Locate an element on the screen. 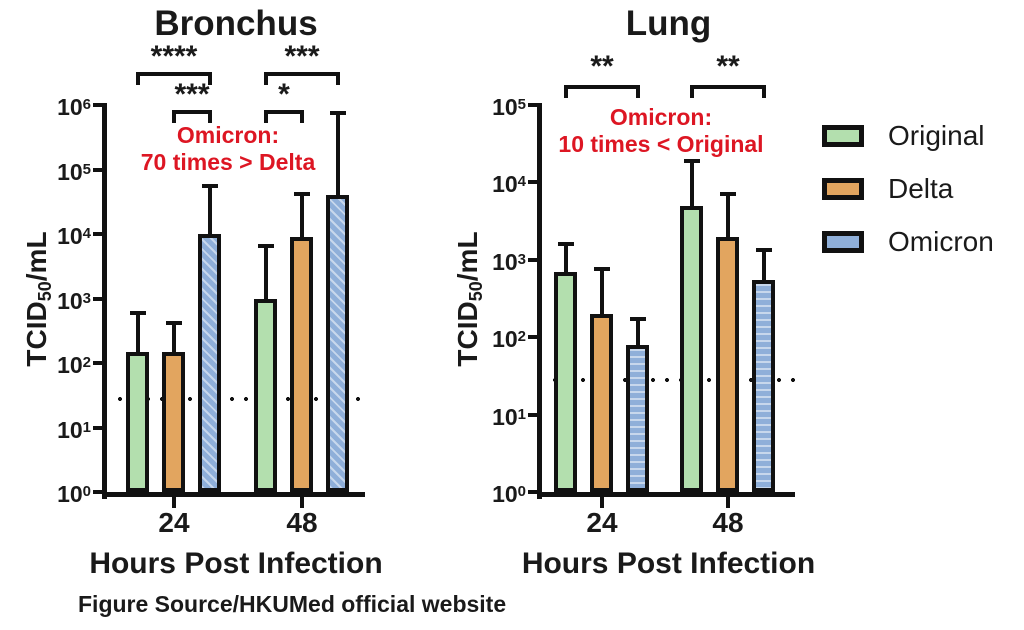 This screenshot has width=1024, height=630. annotation-line: 10 times < Original is located at coordinates (661, 144).